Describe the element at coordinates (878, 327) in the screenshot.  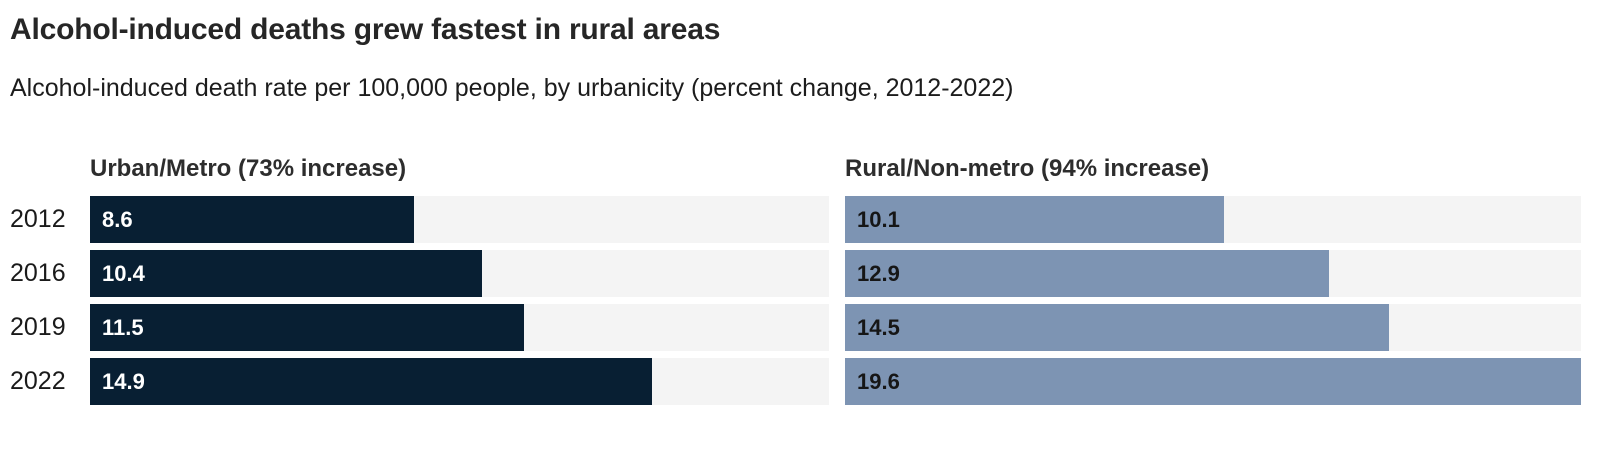
I see `bar-value-label: 14.5` at that location.